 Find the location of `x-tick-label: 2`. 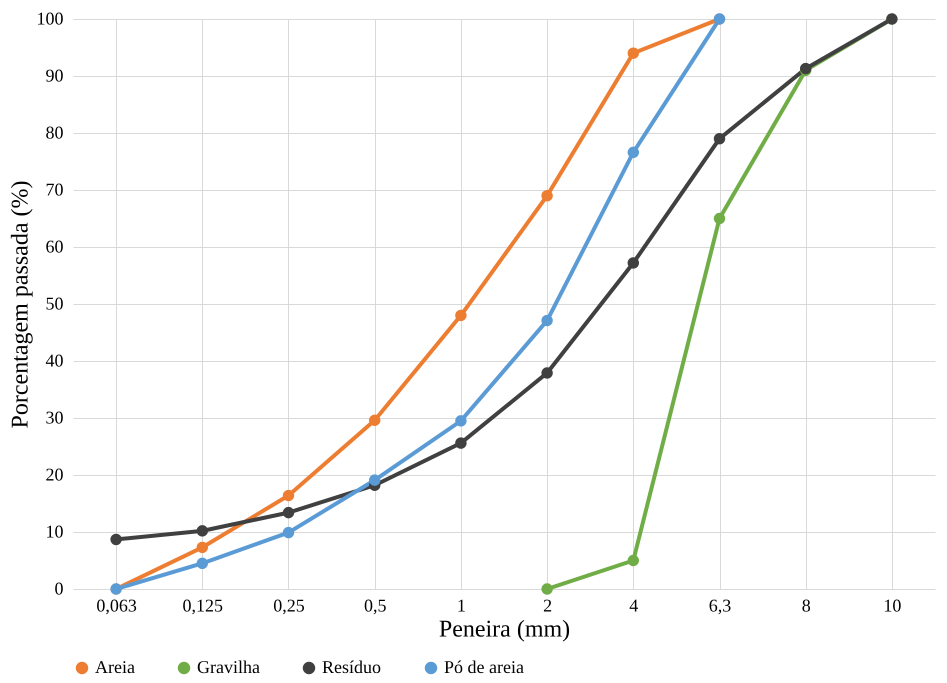

x-tick-label: 2 is located at coordinates (547, 606).